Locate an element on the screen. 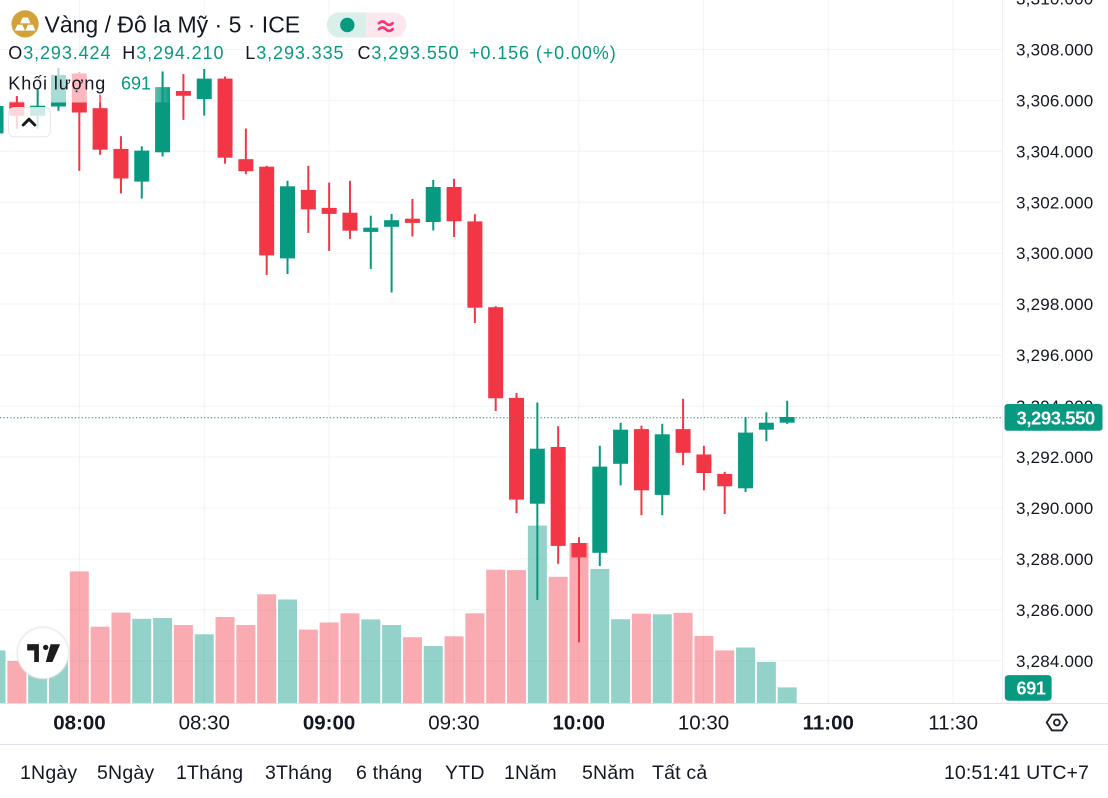  svg-text: YTD is located at coordinates (465, 773).